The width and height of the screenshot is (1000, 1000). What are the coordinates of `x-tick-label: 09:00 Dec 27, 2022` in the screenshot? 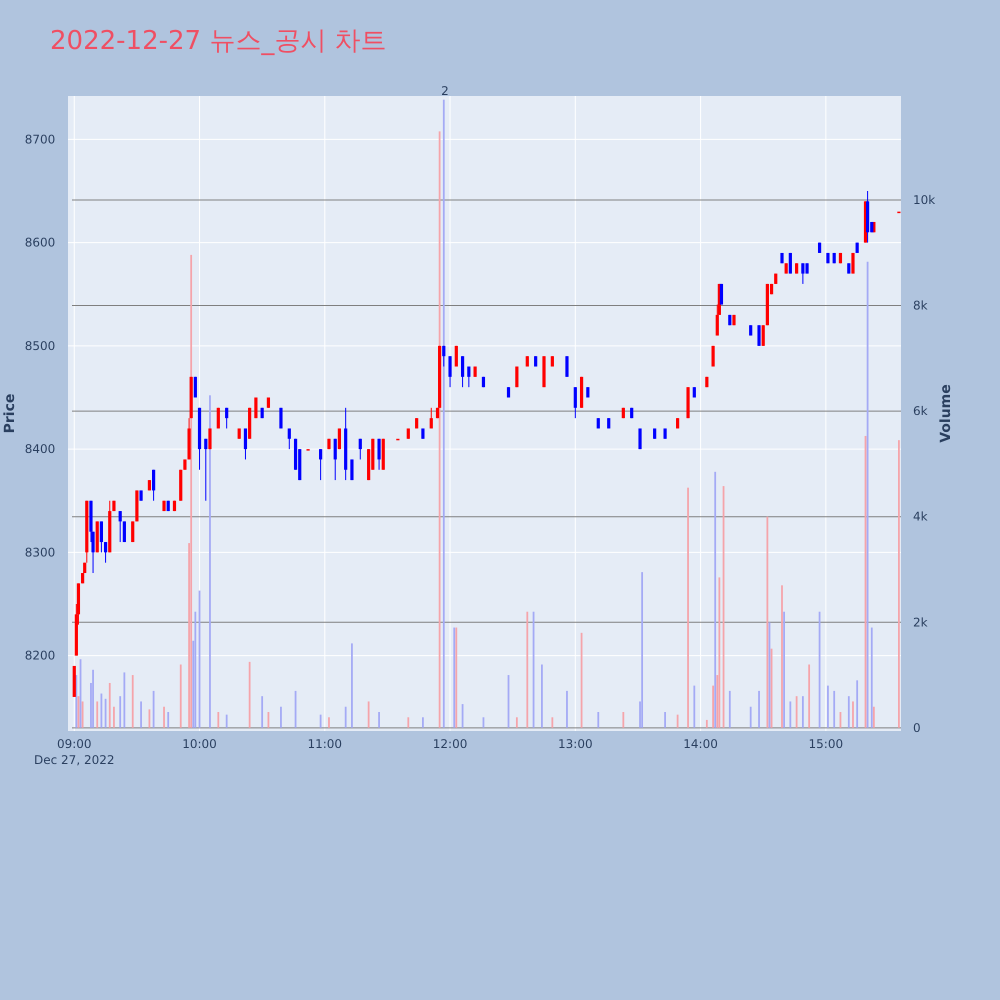 It's located at (74, 752).